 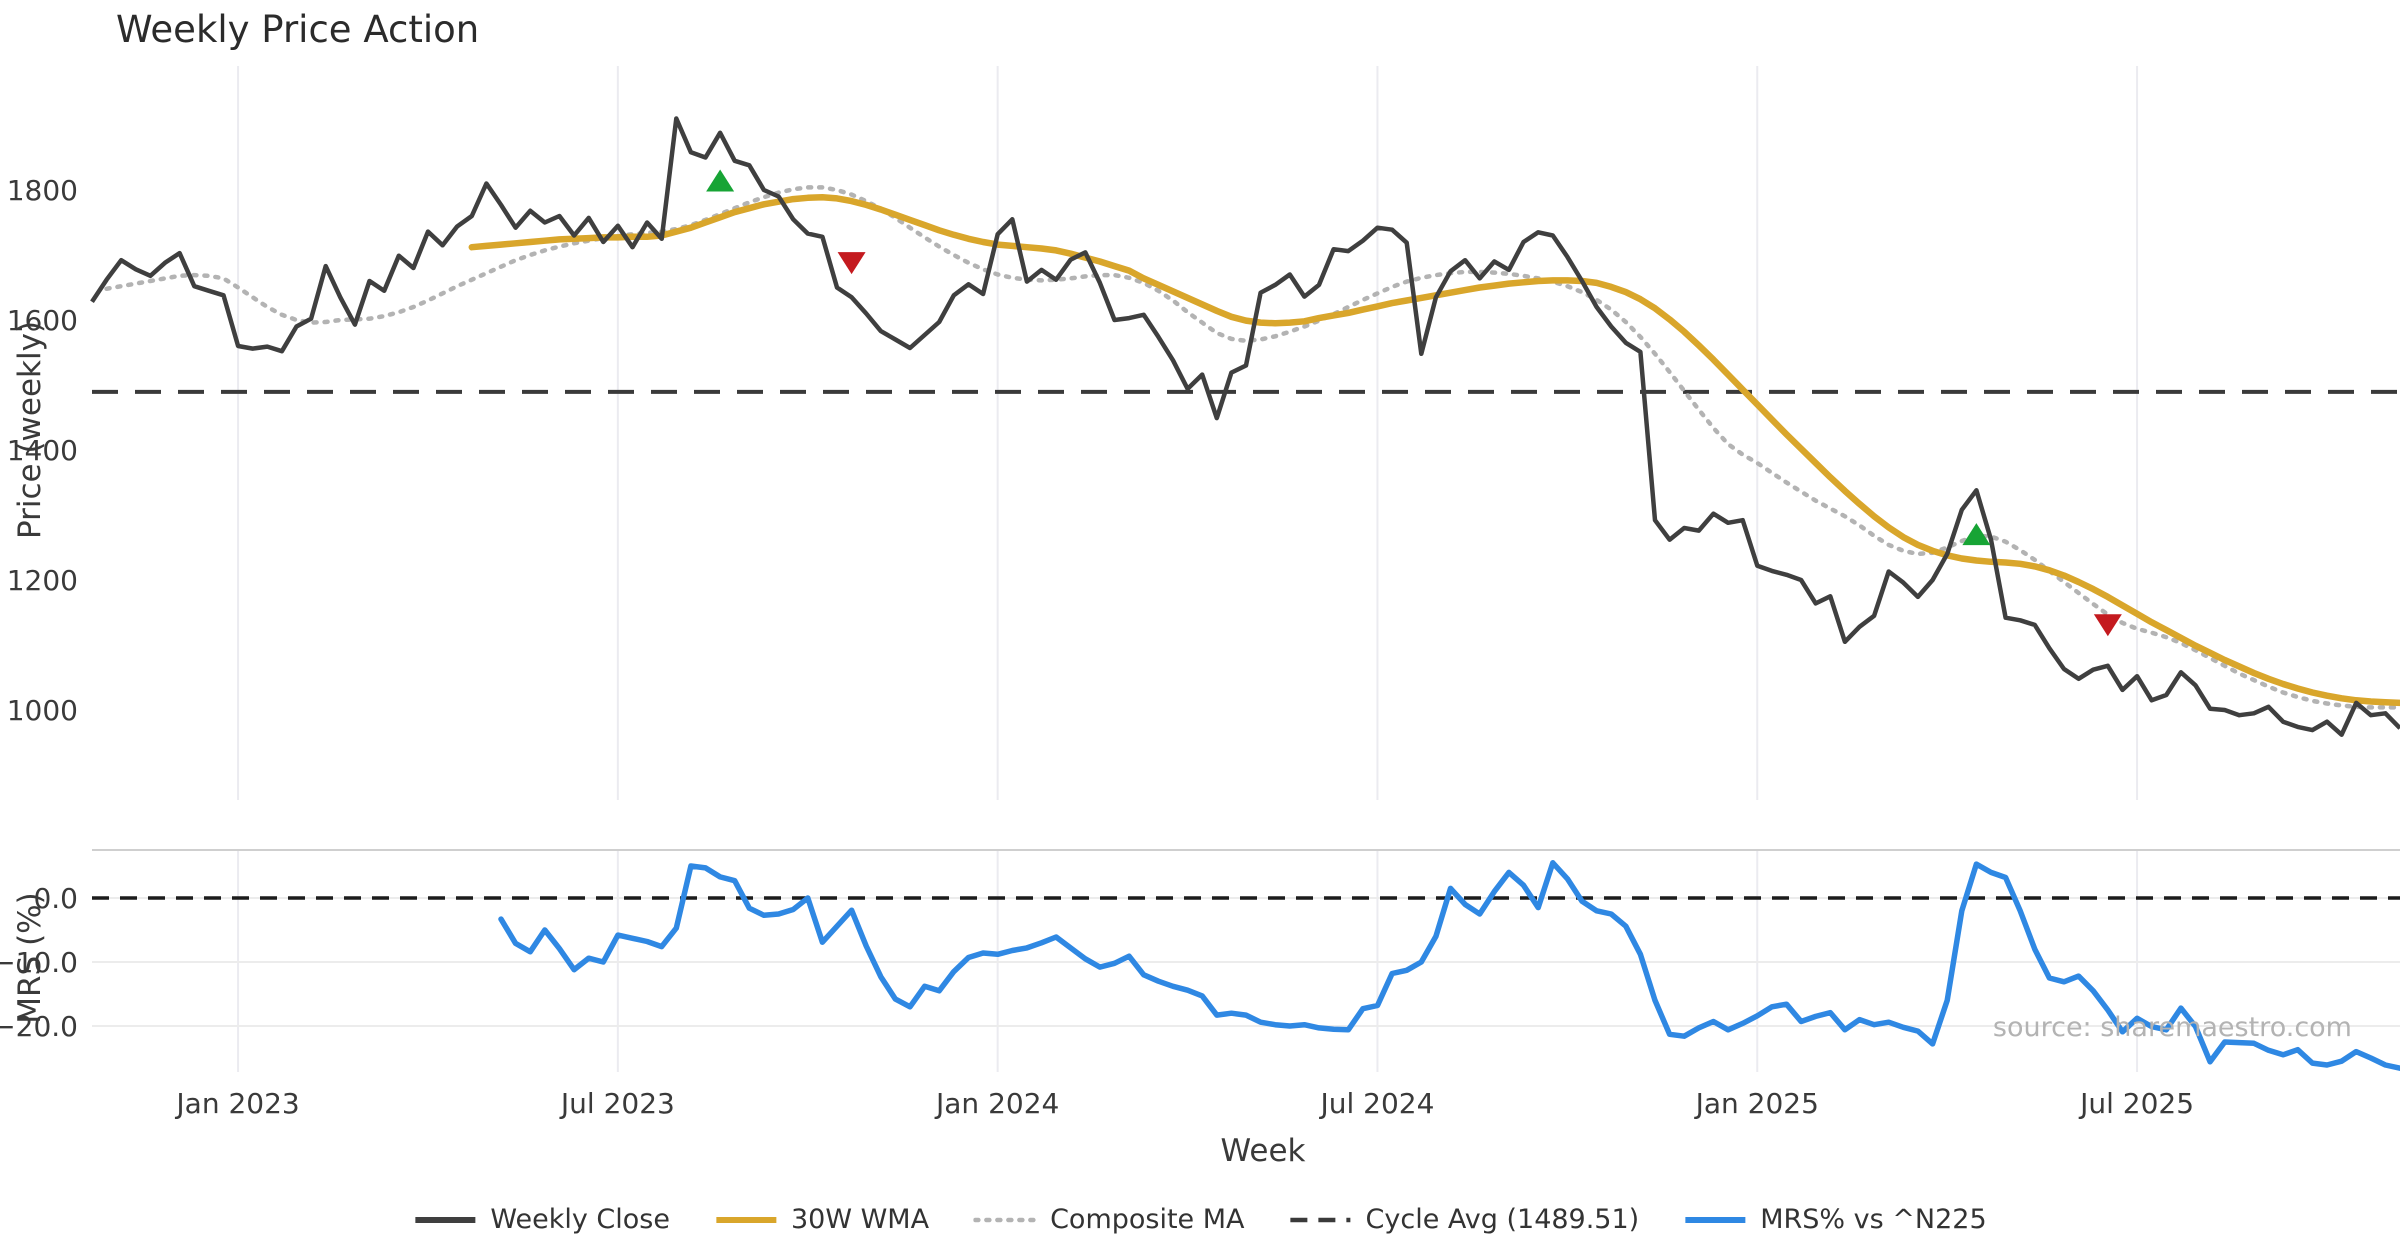 I want to click on chart-title: Weekly Price Action, so click(x=298, y=29).